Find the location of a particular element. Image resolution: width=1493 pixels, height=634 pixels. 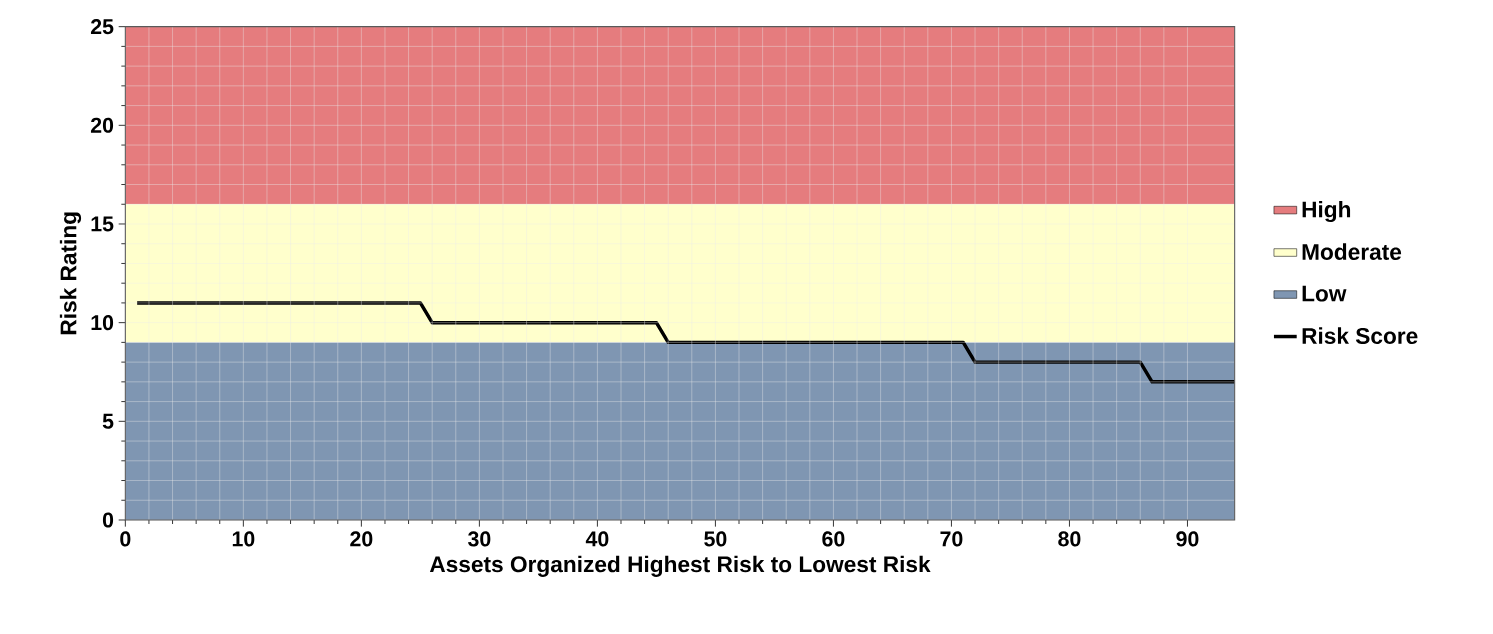

x-tick-label: 20 is located at coordinates (361, 539).